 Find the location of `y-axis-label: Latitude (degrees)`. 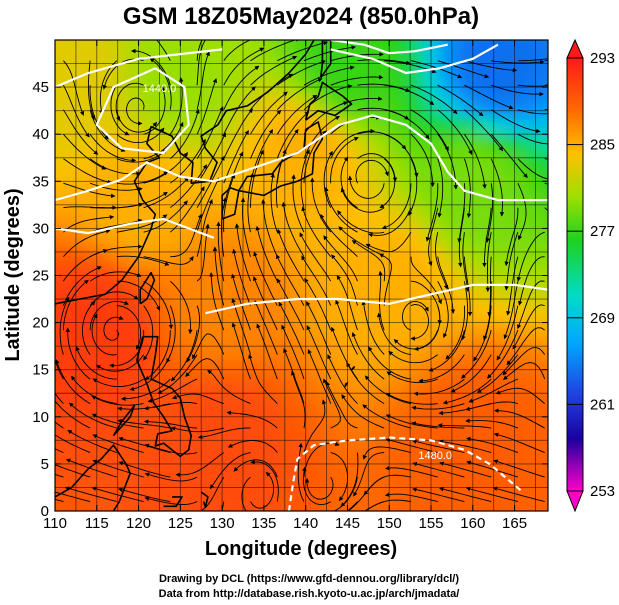

y-axis-label: Latitude (degrees) is located at coordinates (13, 274).